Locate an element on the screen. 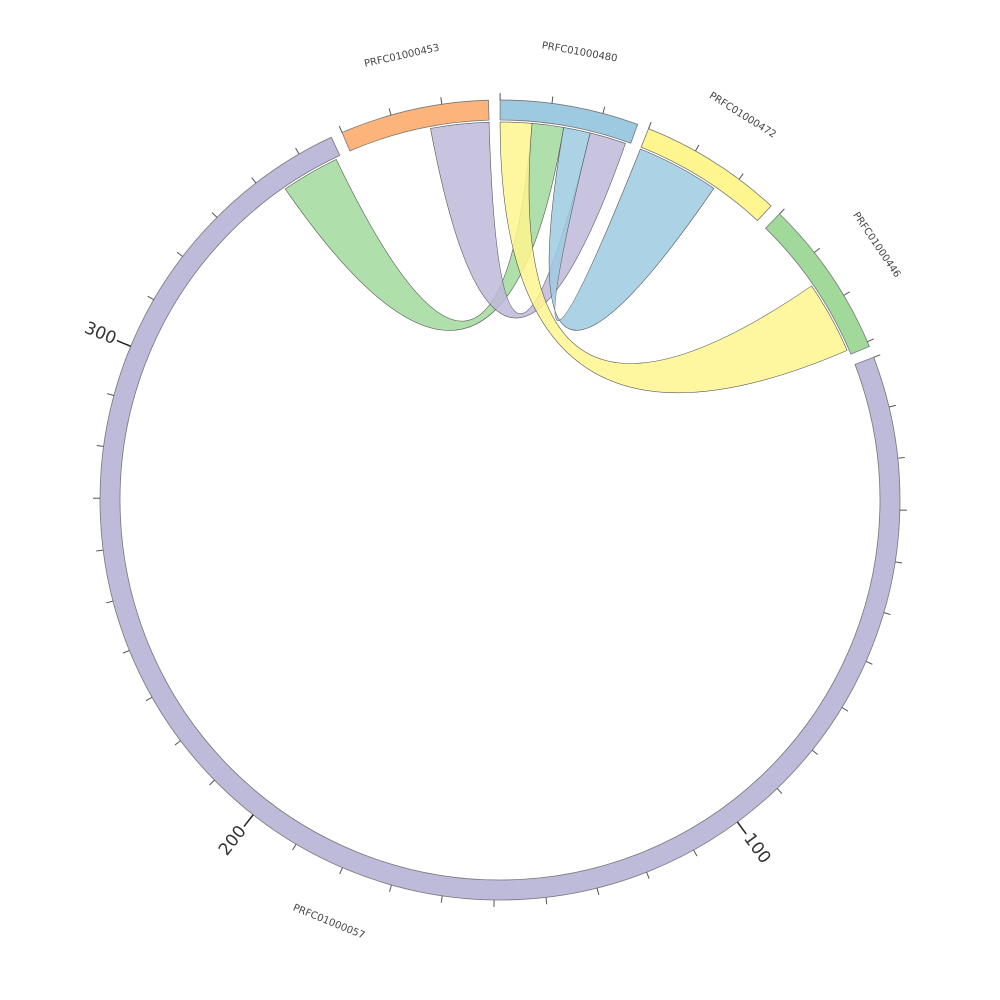 This screenshot has height=1000, width=1000. tick-label: 100 is located at coordinates (756, 849).